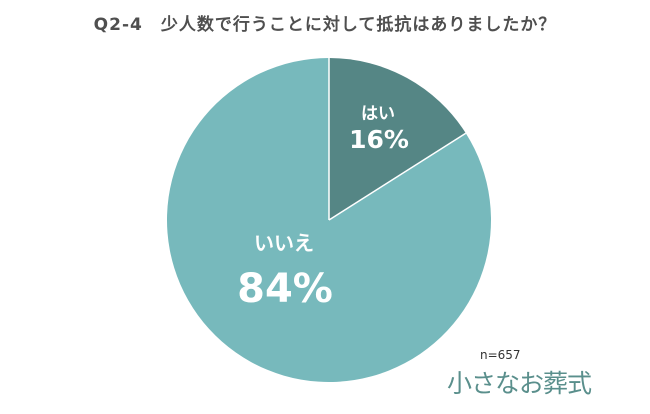  I want to click on chart-title: Q2-4 少人数で行うことに対して抵抗はありましたか？, so click(325, 25).